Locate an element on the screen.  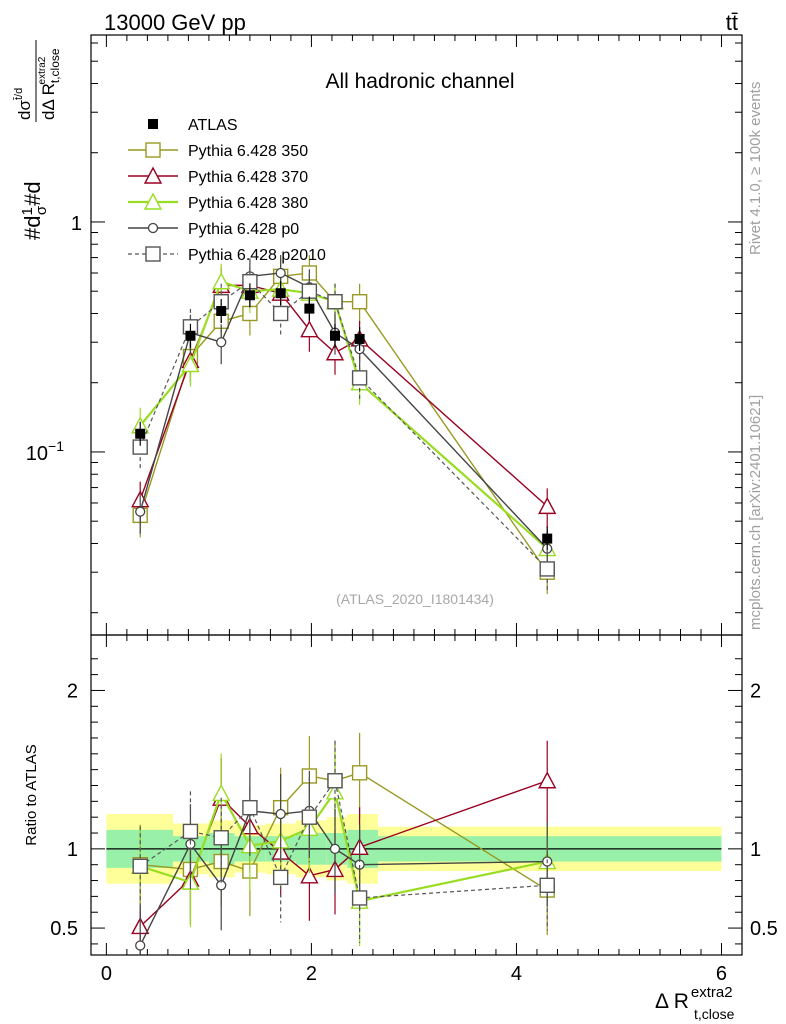
legend-label: ATLAS is located at coordinates (213, 125).